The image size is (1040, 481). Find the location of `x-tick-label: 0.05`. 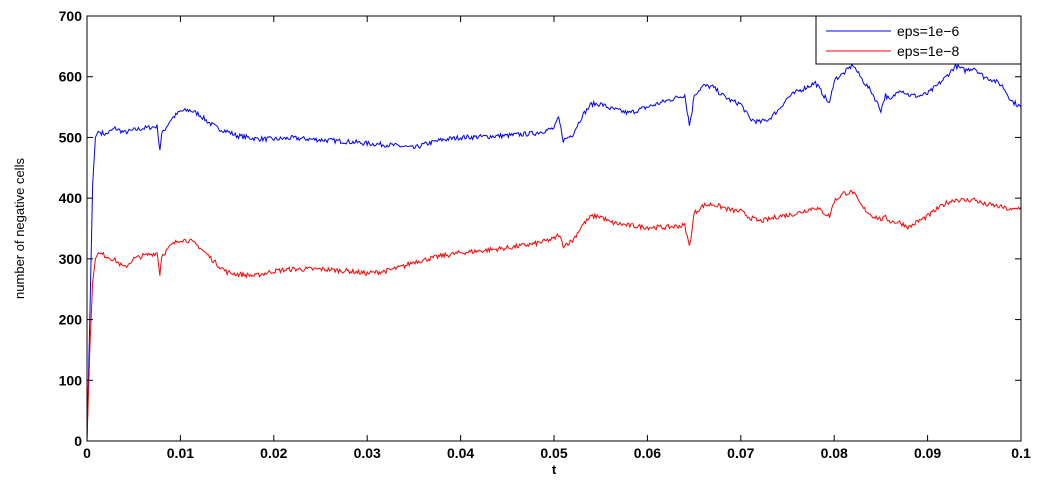

x-tick-label: 0.05 is located at coordinates (553, 453).